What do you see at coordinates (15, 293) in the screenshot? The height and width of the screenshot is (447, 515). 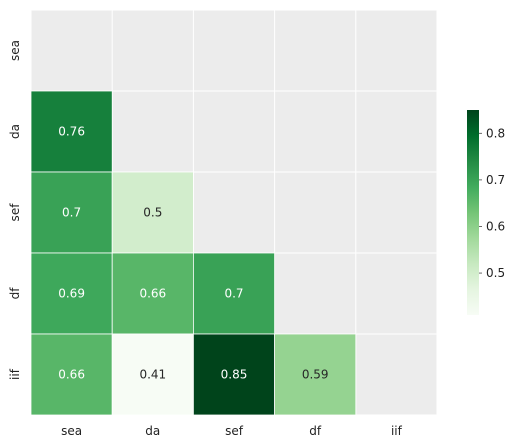 I see `y-tick-label: df` at bounding box center [15, 293].